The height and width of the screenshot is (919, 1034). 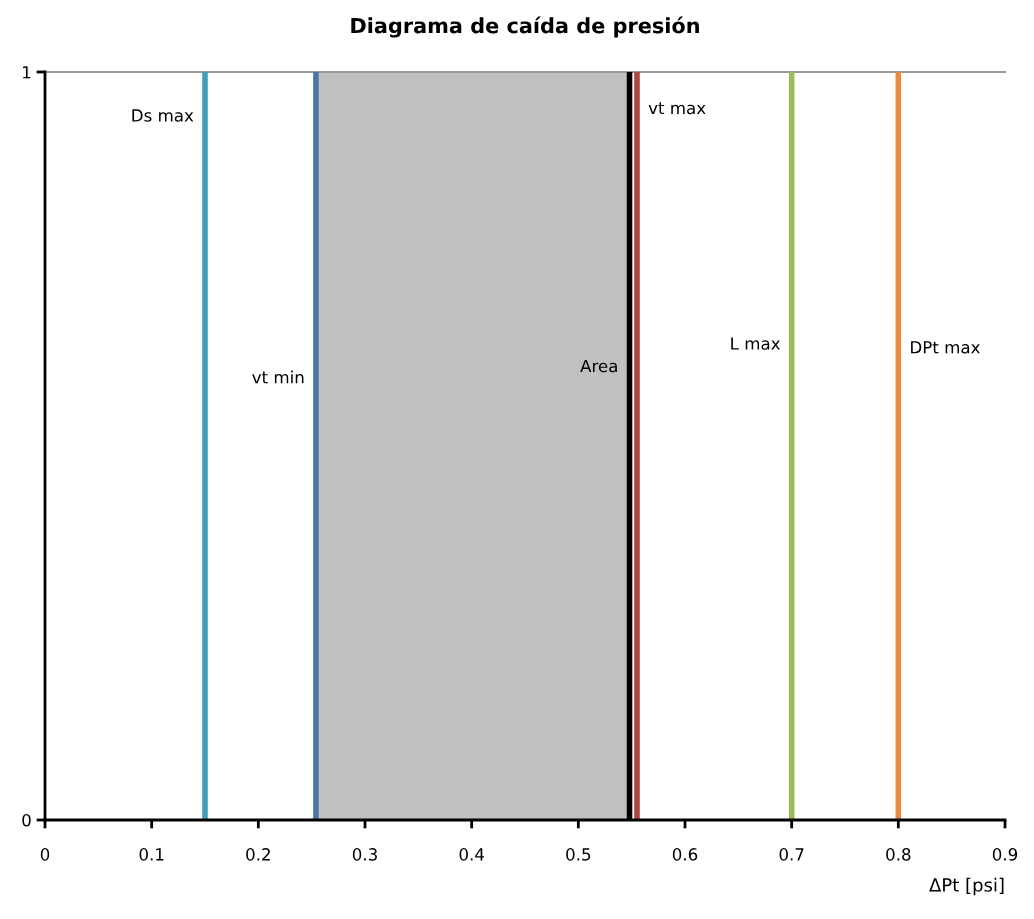 I want to click on x-tick-label: 0.4, so click(x=471, y=854).